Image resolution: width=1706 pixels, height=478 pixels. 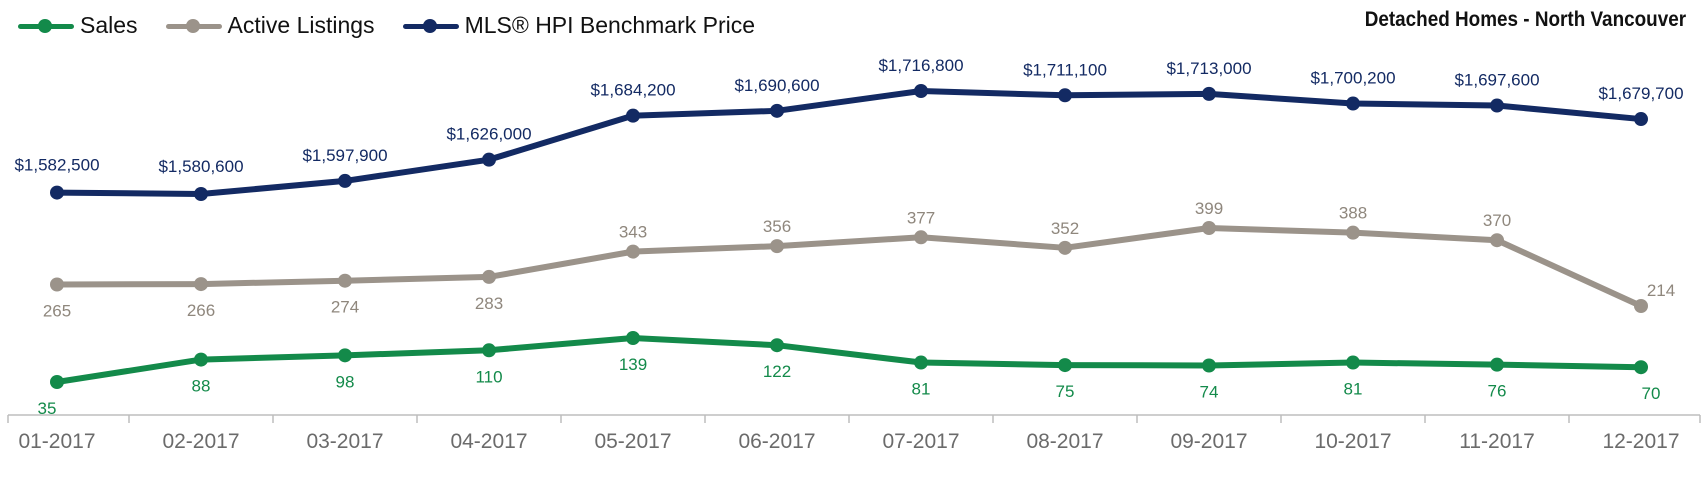 I want to click on data-label-hpi-benchmark-price: $1,700,200, so click(x=1352, y=78).